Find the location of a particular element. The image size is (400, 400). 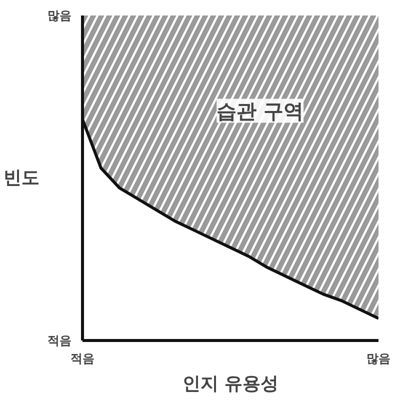

x-axis-title: 인지 유용성 is located at coordinates (230, 384).